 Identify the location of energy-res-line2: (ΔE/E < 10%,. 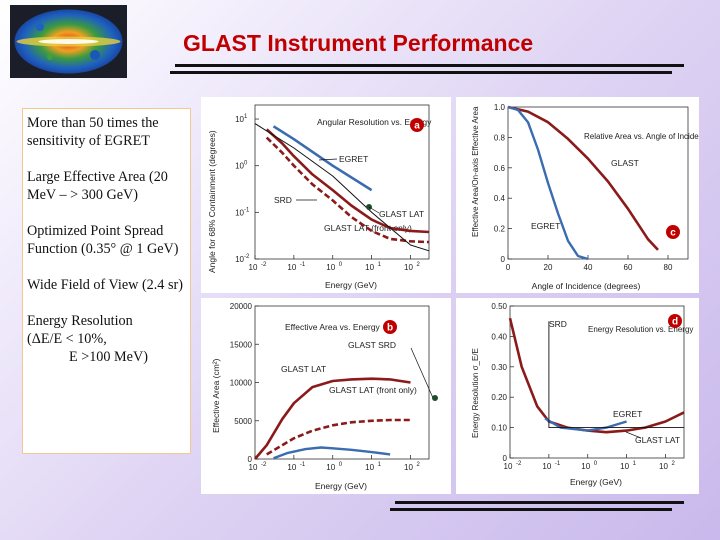
(67, 339).